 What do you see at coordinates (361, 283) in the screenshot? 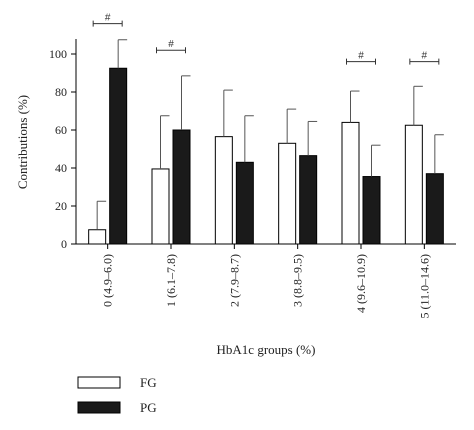
I see `x-tick-label: 4 (9.6–10.9)` at bounding box center [361, 283].